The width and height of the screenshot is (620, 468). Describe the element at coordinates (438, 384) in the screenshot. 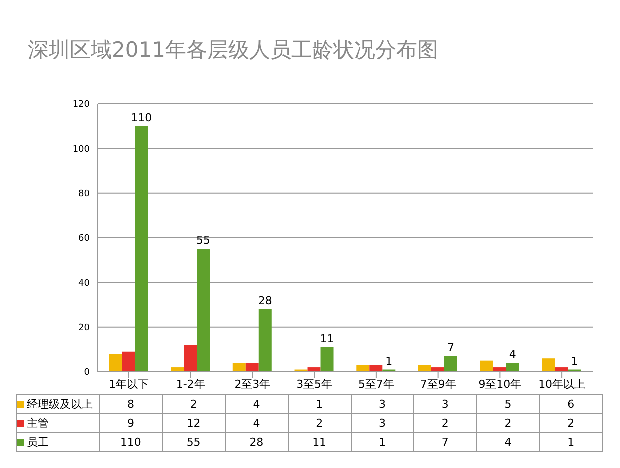

I see `x-tick-label: 7至9年` at that location.